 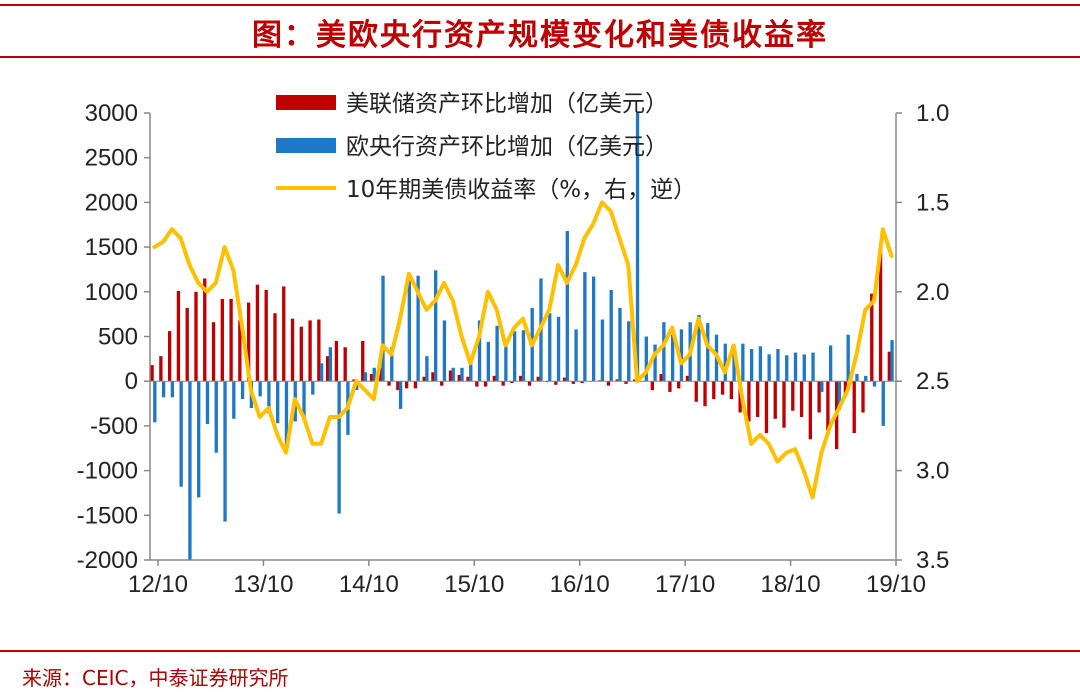 I want to click on x-tick-label: 14/10, so click(x=369, y=584).